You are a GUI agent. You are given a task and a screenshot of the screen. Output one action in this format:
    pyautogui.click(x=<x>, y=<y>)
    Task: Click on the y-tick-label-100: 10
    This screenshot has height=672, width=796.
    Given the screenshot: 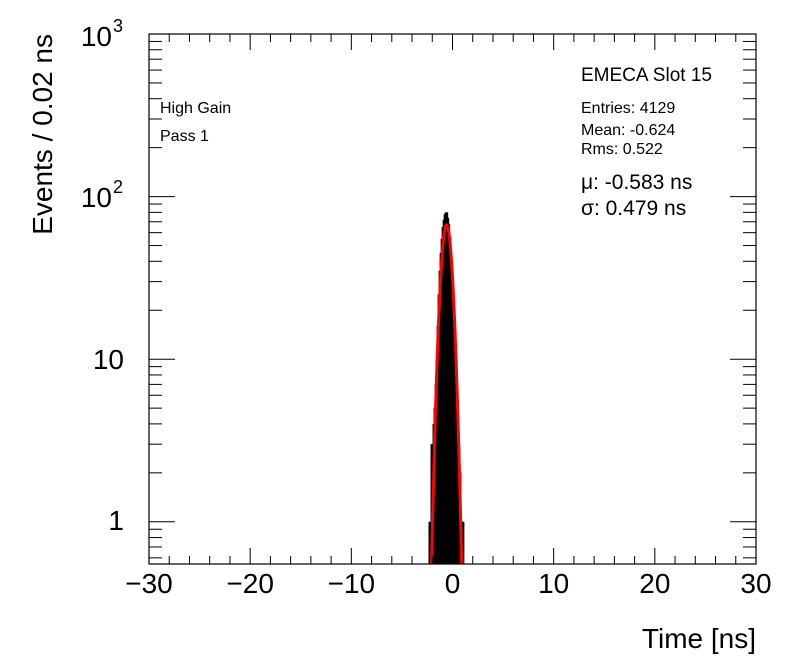 What is the action you would take?
    pyautogui.click(x=96, y=197)
    